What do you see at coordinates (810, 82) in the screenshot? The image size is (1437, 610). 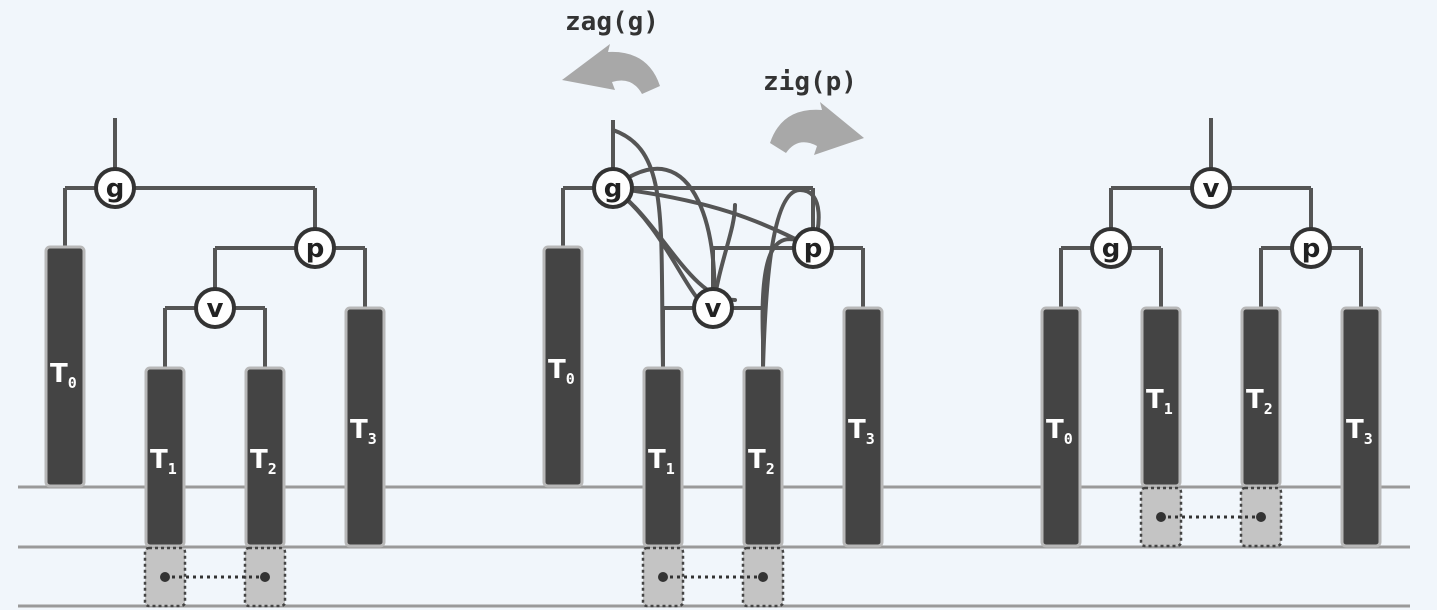 I see `rotation-label-zig: zig(p)` at bounding box center [810, 82].